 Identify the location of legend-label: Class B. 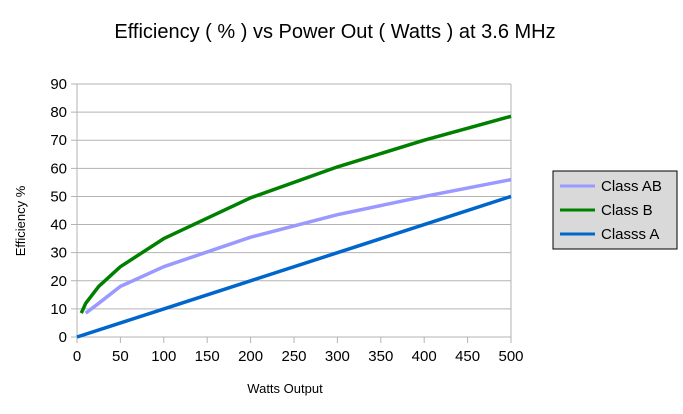
(627, 210).